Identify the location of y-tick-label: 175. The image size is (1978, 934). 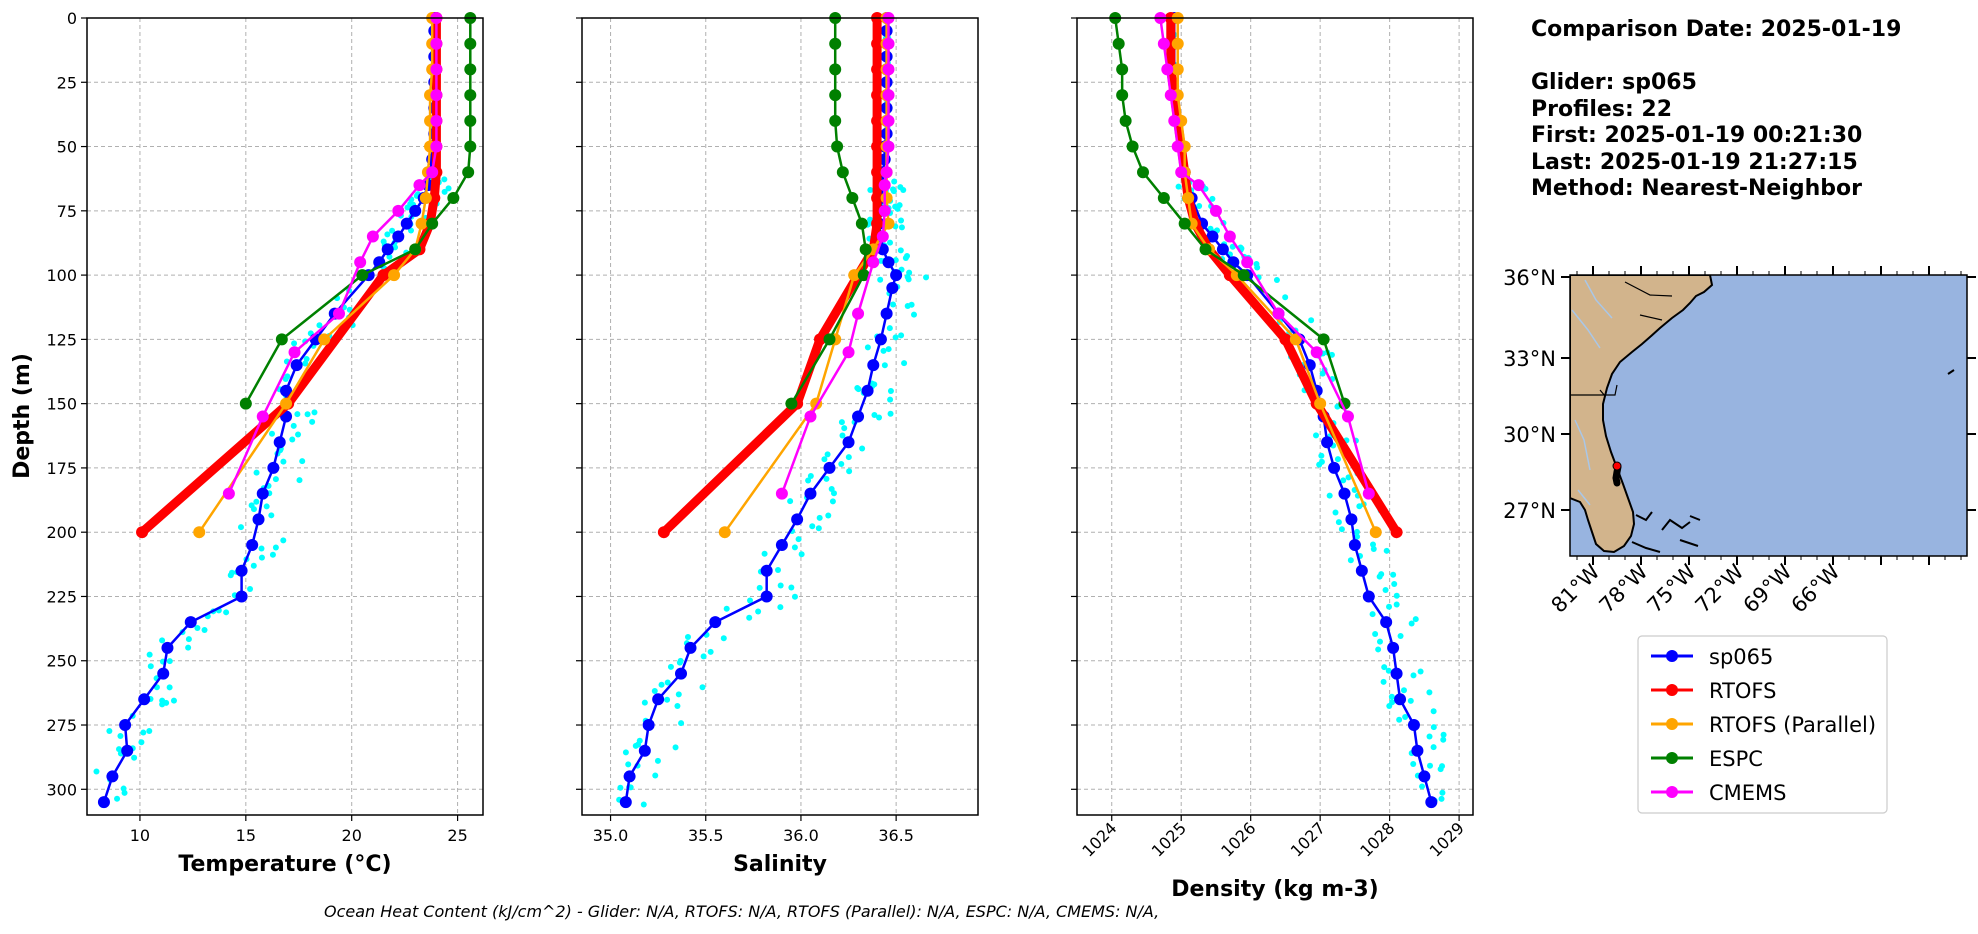
(61, 468).